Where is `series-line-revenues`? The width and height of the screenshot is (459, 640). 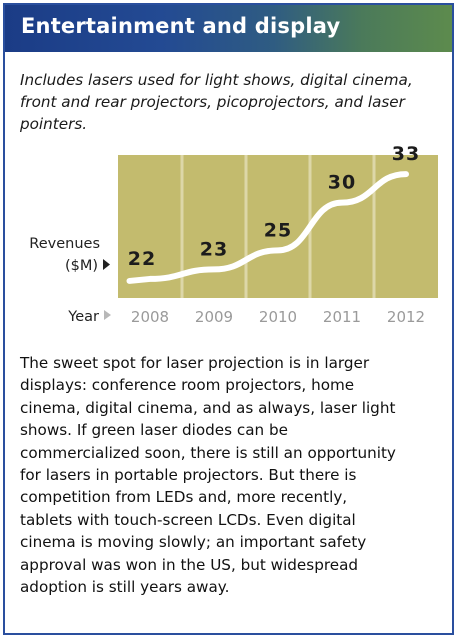
series-line-revenues is located at coordinates (267, 227).